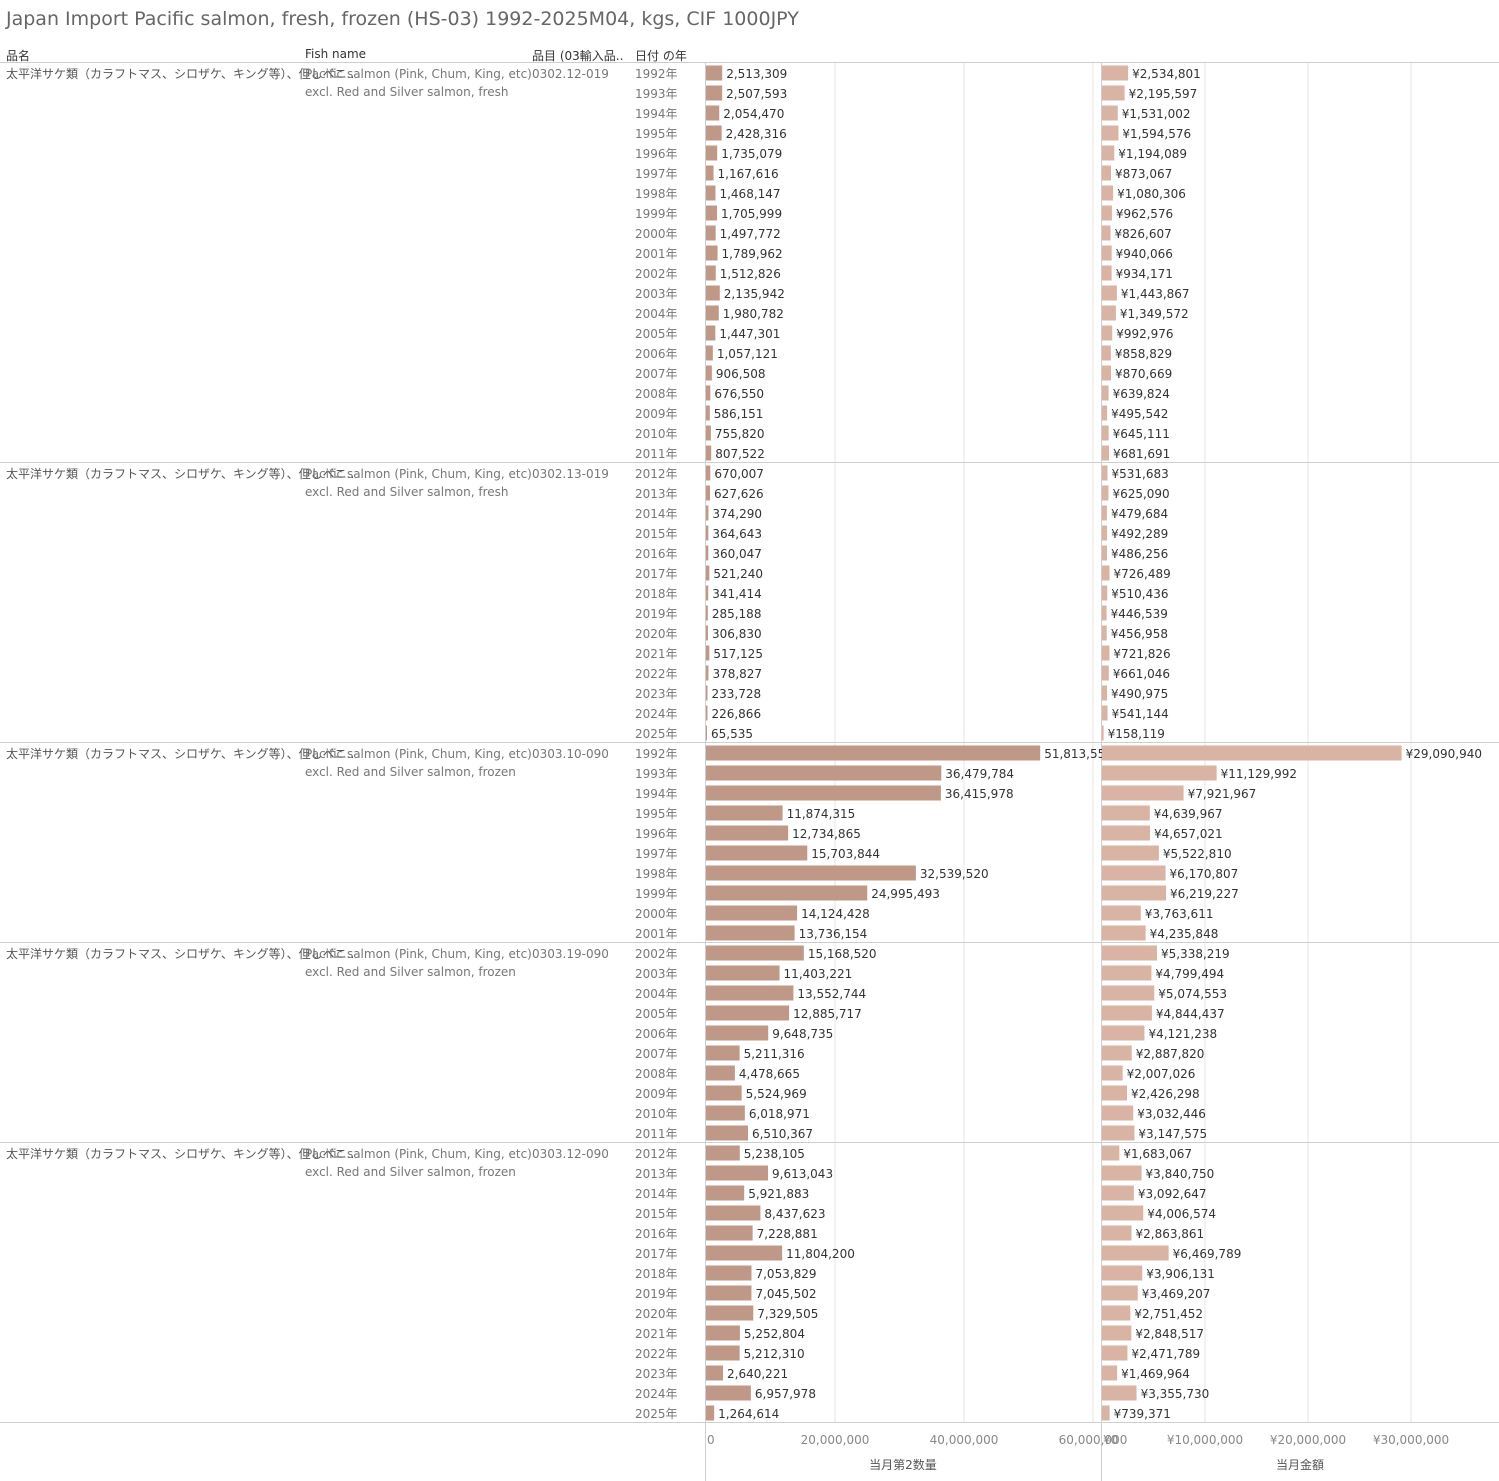 The image size is (1499, 1481). What do you see at coordinates (336, 54) in the screenshot?
I see `header-fish-name: Fish name` at bounding box center [336, 54].